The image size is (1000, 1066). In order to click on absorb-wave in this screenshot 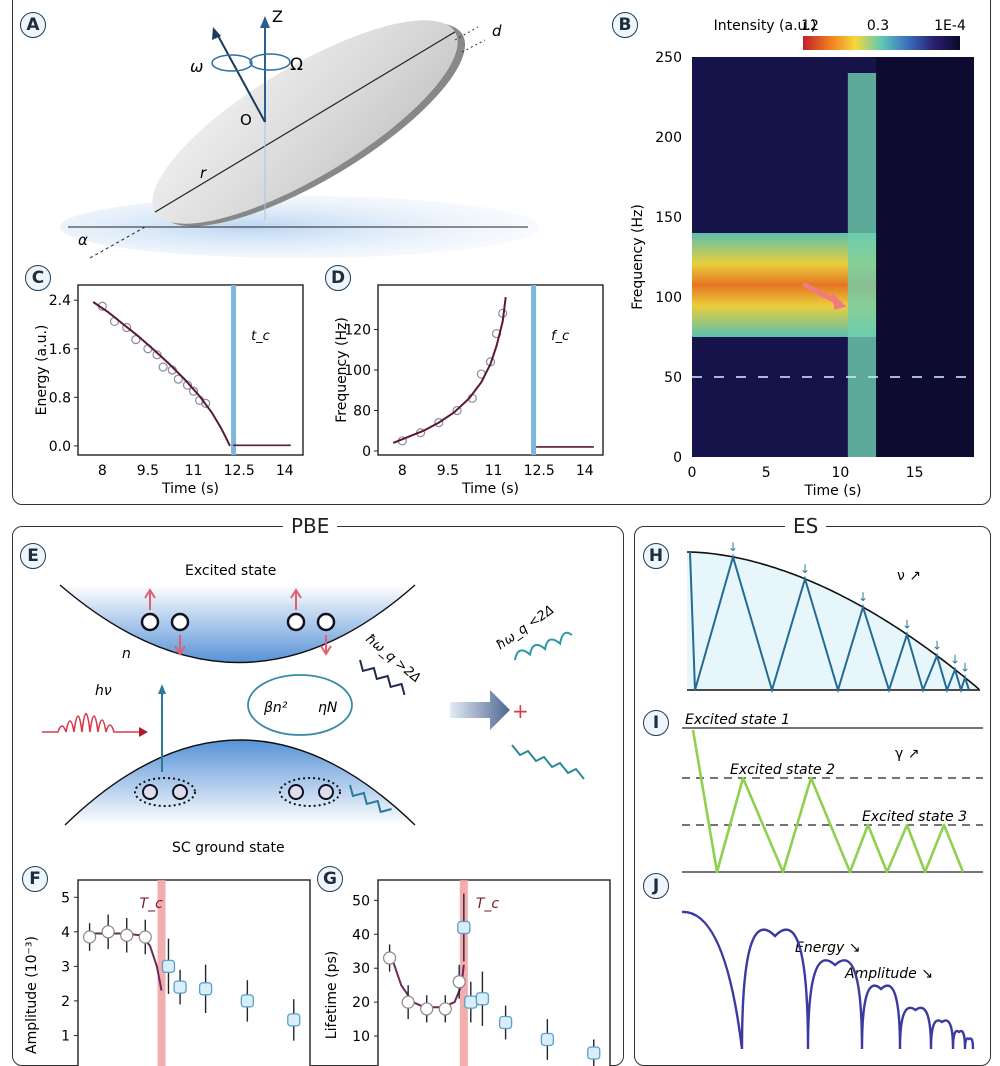, I will do `click(370, 799)`.